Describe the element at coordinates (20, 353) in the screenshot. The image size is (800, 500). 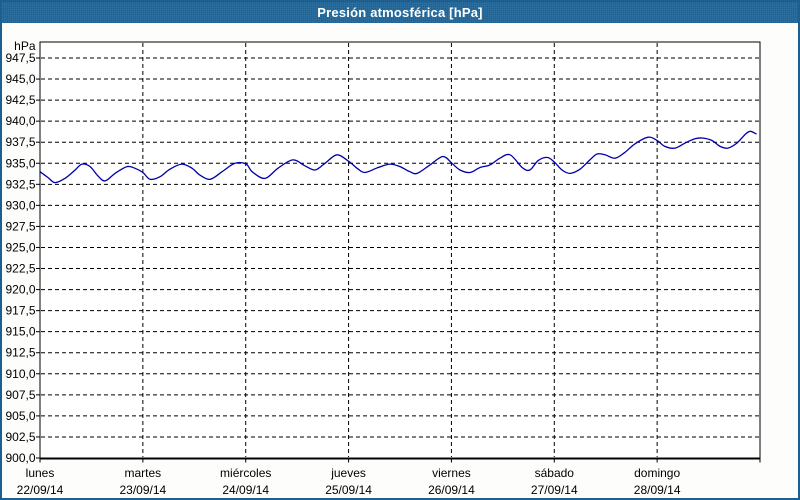
I see `y-tick-label: 912,5` at that location.